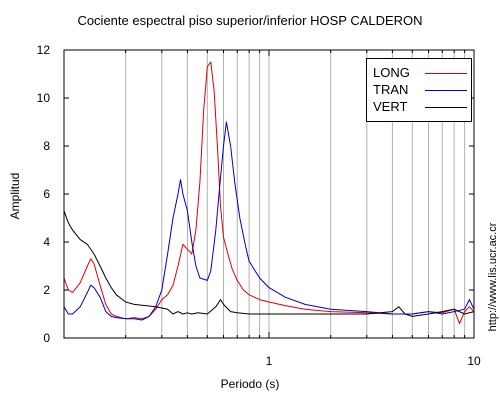 This screenshot has width=500, height=400. Describe the element at coordinates (446, 90) in the screenshot. I see `legend-swatch-tran` at that location.